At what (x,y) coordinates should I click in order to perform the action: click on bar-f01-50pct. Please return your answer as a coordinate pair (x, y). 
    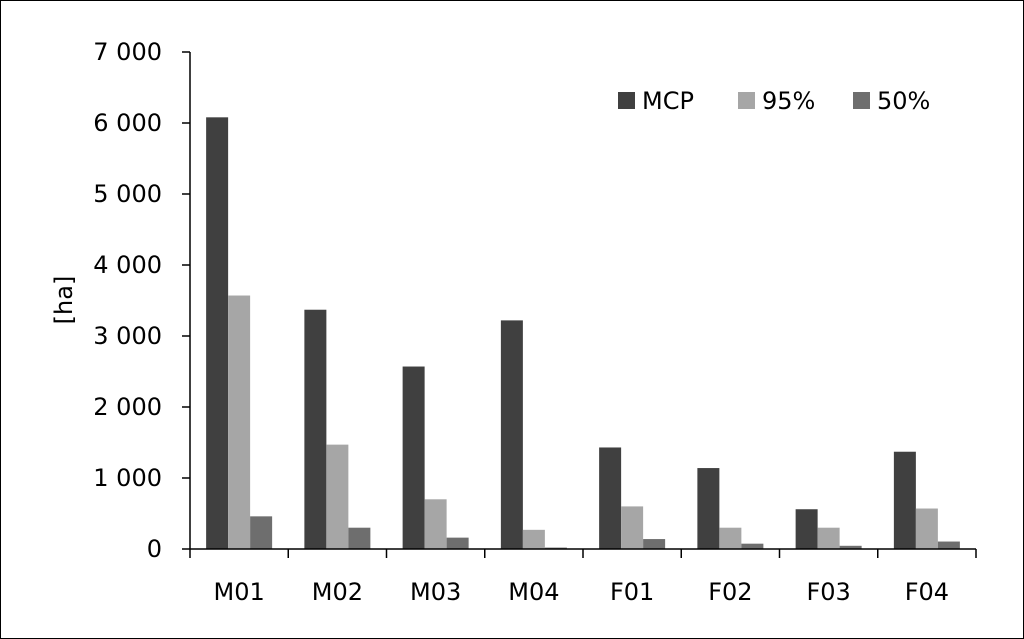
    Looking at the image, I should click on (654, 544).